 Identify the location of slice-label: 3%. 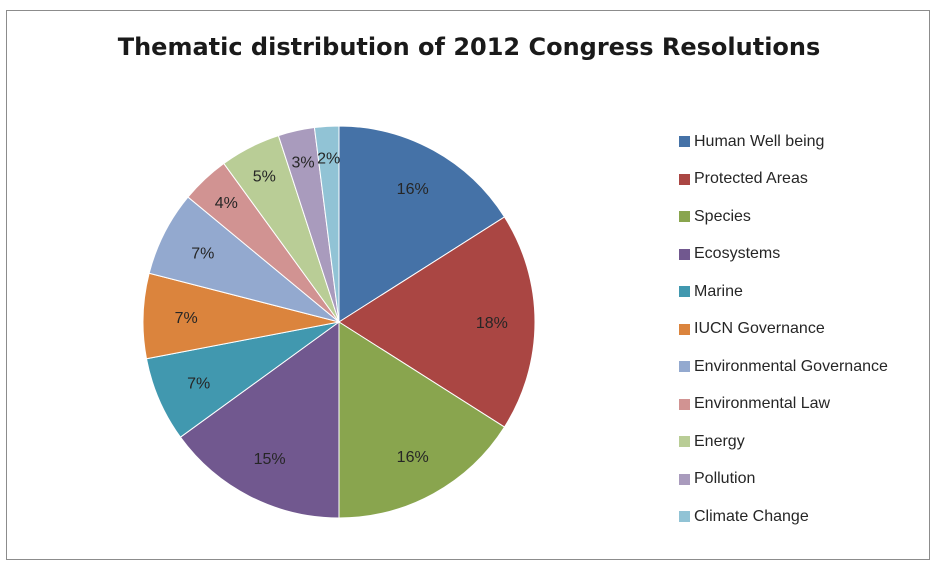
(303, 162).